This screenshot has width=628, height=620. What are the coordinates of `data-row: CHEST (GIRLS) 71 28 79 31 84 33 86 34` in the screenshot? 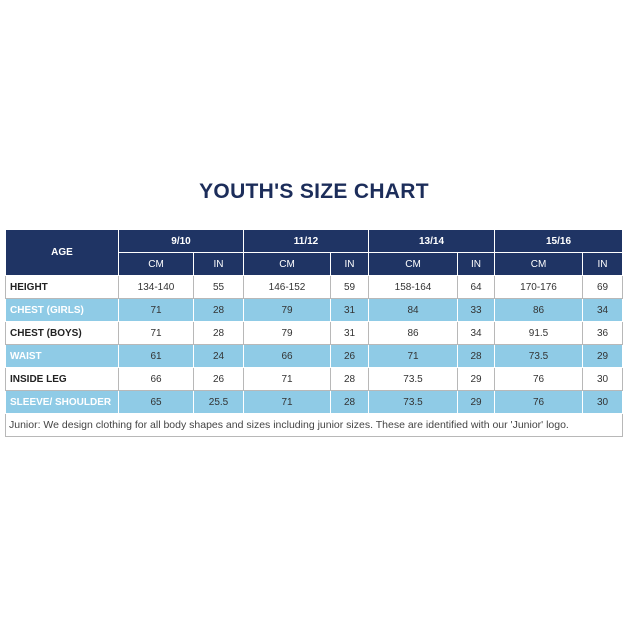 It's located at (314, 310).